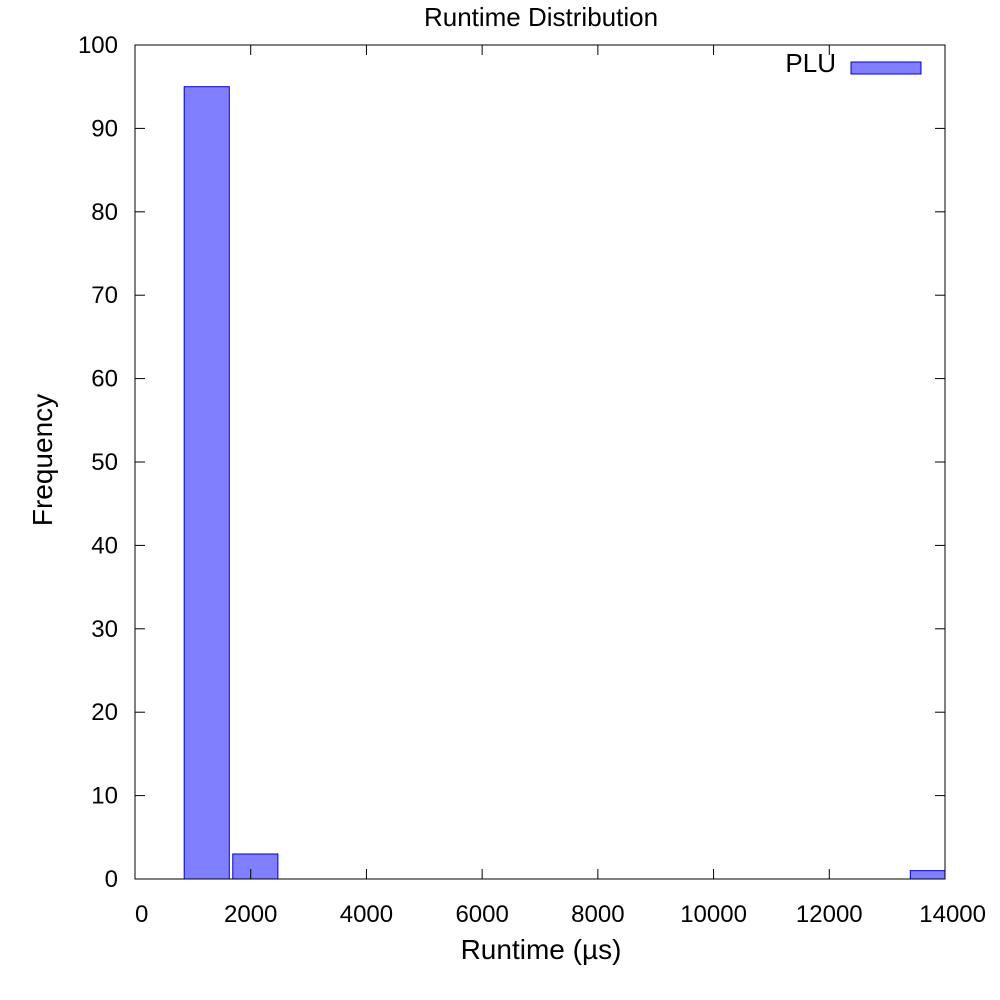 This screenshot has width=1000, height=1000. What do you see at coordinates (481, 914) in the screenshot?
I see `x-tick-label: 6000` at bounding box center [481, 914].